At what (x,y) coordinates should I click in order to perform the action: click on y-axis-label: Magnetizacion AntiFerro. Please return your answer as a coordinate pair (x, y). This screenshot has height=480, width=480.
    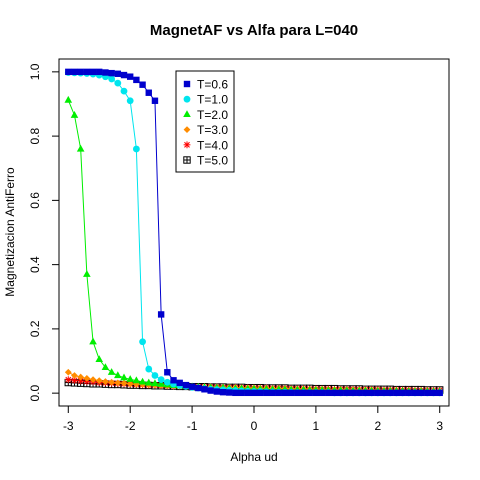
    Looking at the image, I should click on (10, 232).